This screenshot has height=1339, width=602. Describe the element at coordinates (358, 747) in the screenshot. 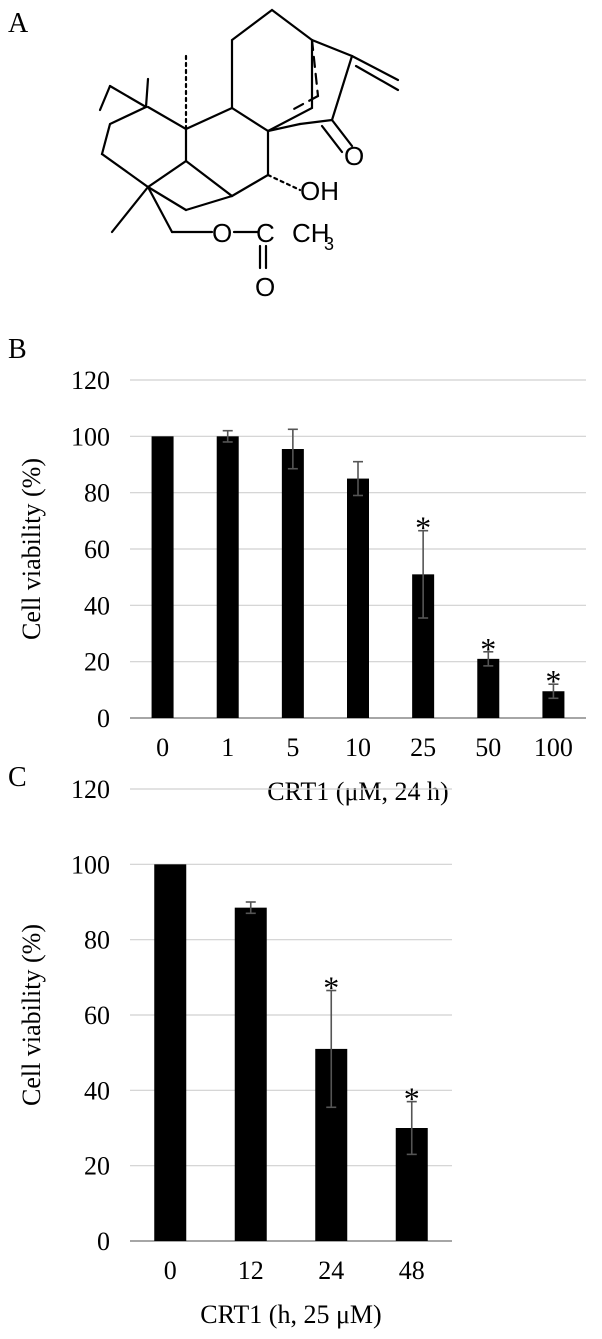

I see `x-tick-label: 10` at that location.